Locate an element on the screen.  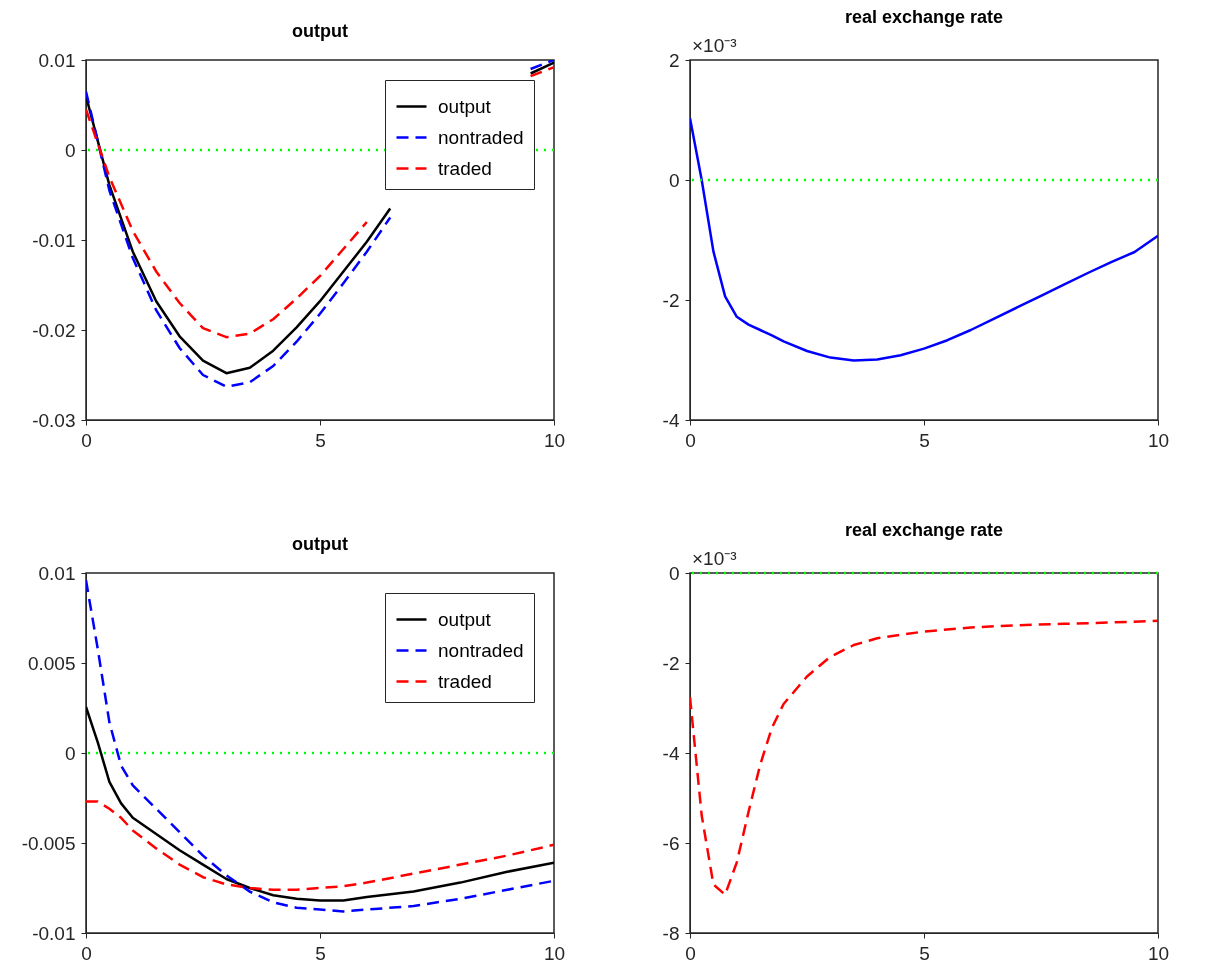
y-tick-label: -8 is located at coordinates (671, 933).